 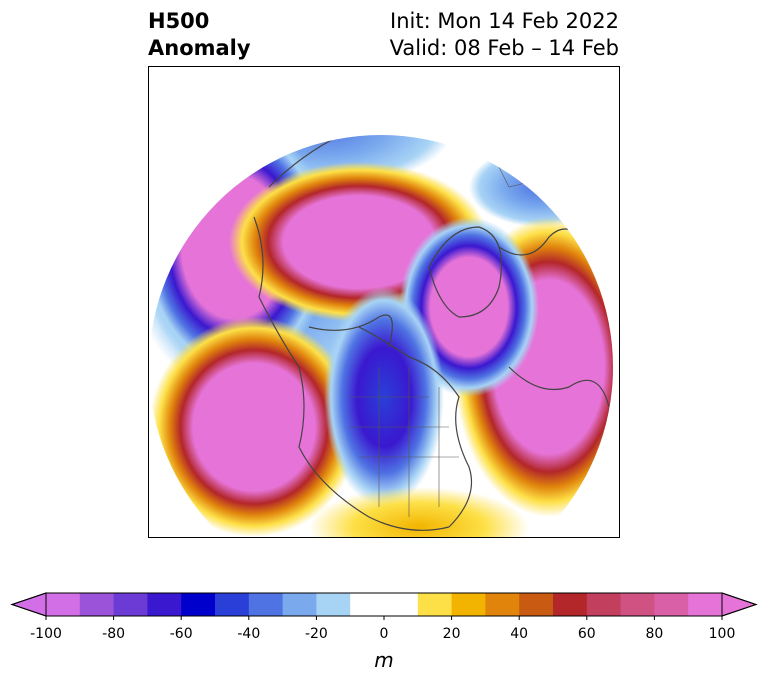 What do you see at coordinates (384, 660) in the screenshot?
I see `colorbar-unit-label: m` at bounding box center [384, 660].